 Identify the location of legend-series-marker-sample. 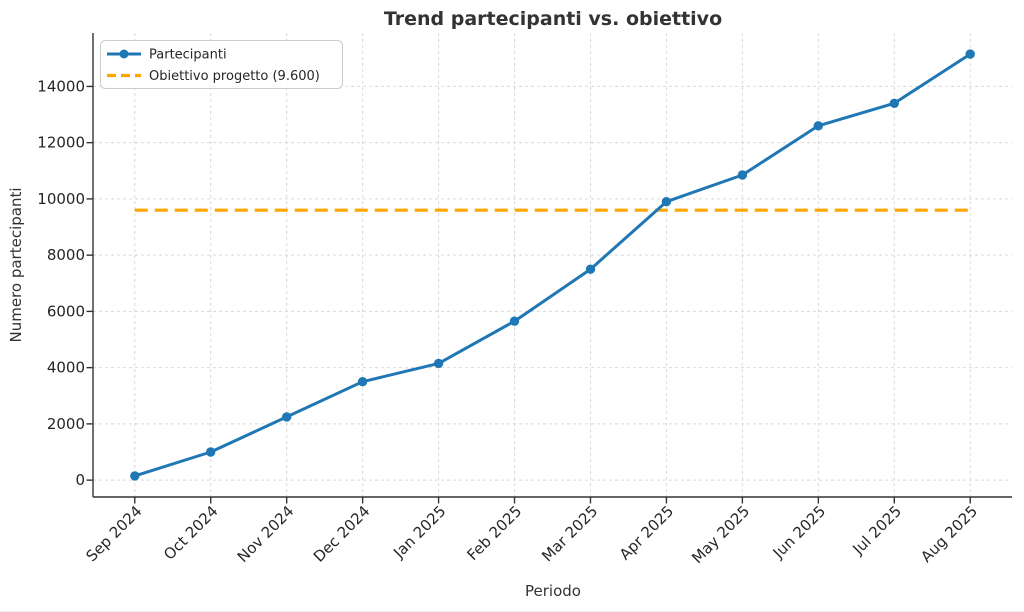
(124, 54).